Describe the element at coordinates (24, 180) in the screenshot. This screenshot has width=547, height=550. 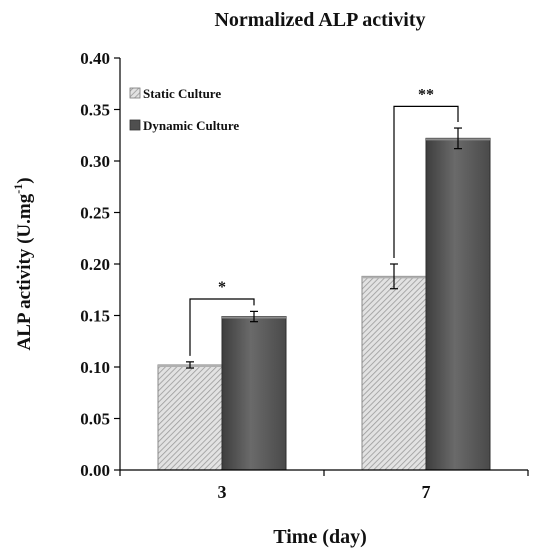
I see `y-axis-label-close: )` at that location.